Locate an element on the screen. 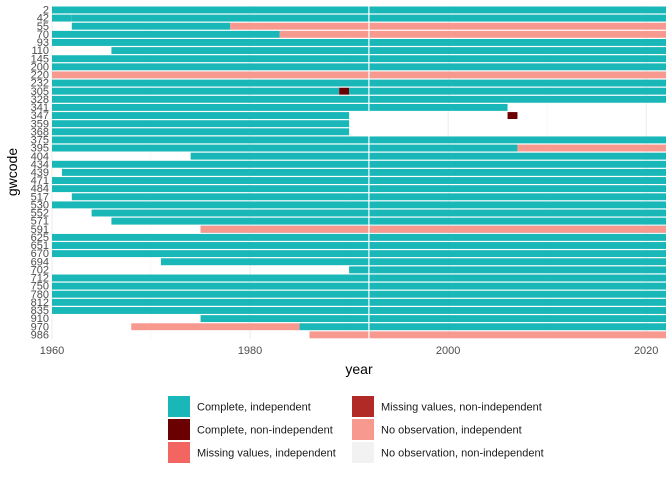 Image resolution: width=672 pixels, height=480 pixels. y-tick-label: 368 is located at coordinates (40, 132).